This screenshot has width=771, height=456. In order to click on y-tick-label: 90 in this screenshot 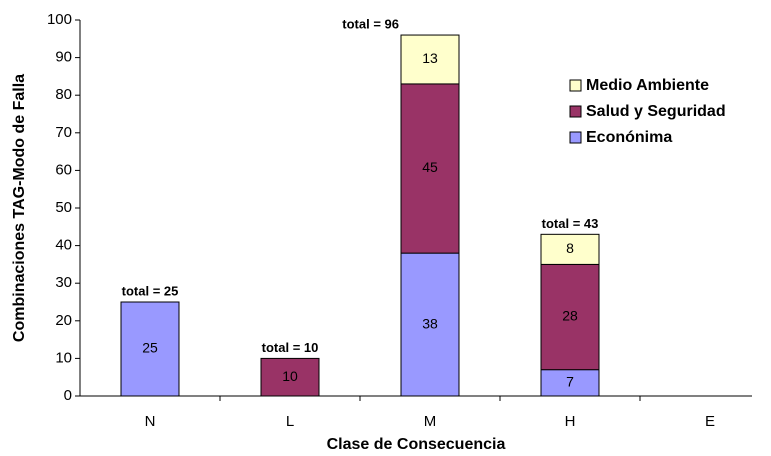, I will do `click(63, 57)`.